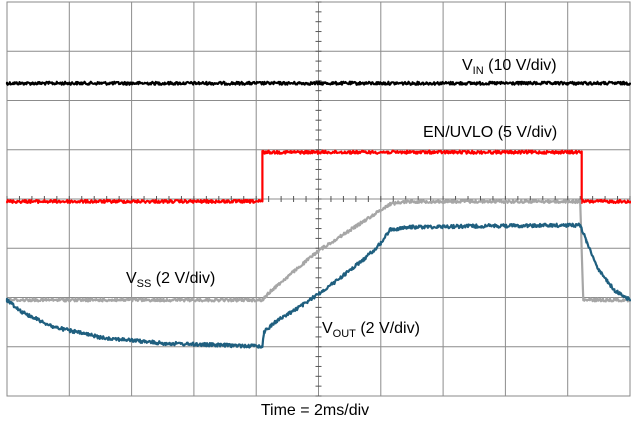 The width and height of the screenshot is (631, 425). I want to click on trace-label-3: VOUT (2 V/div), so click(371, 330).